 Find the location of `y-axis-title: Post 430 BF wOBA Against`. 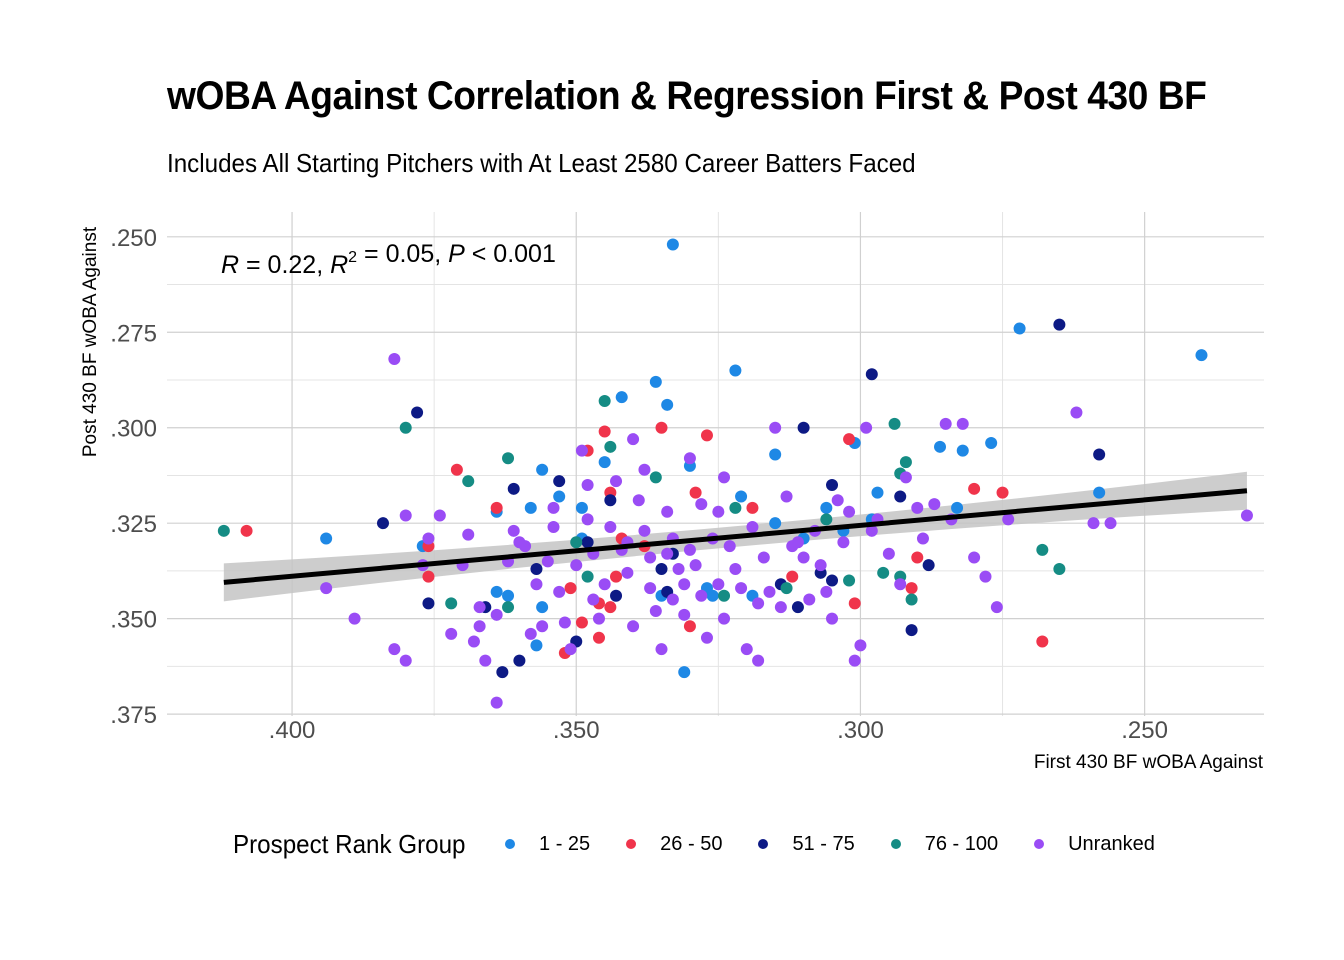

y-axis-title: Post 430 BF wOBA Against is located at coordinates (90, 341).